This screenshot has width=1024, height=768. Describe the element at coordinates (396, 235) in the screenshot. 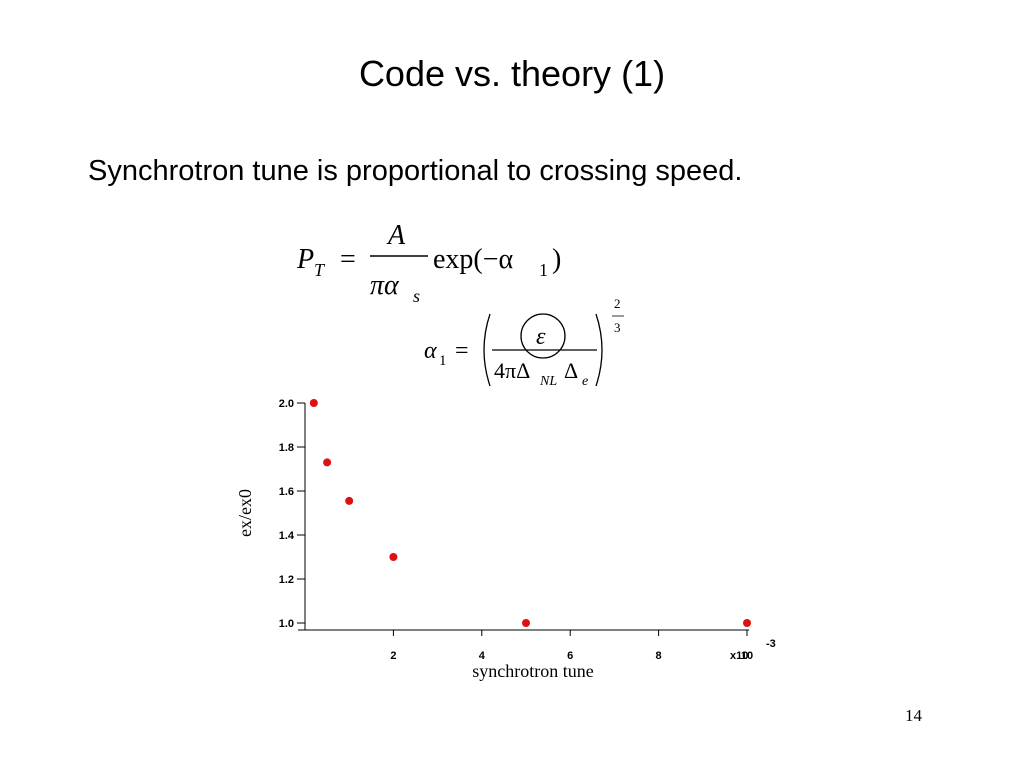

I see `eq1-numerator: A` at that location.